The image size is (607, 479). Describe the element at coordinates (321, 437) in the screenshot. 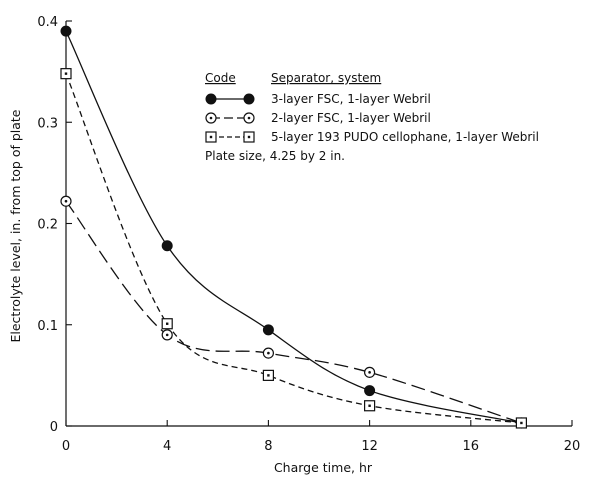

I see `x-ticks: 0 4 8 12 16 20` at that location.